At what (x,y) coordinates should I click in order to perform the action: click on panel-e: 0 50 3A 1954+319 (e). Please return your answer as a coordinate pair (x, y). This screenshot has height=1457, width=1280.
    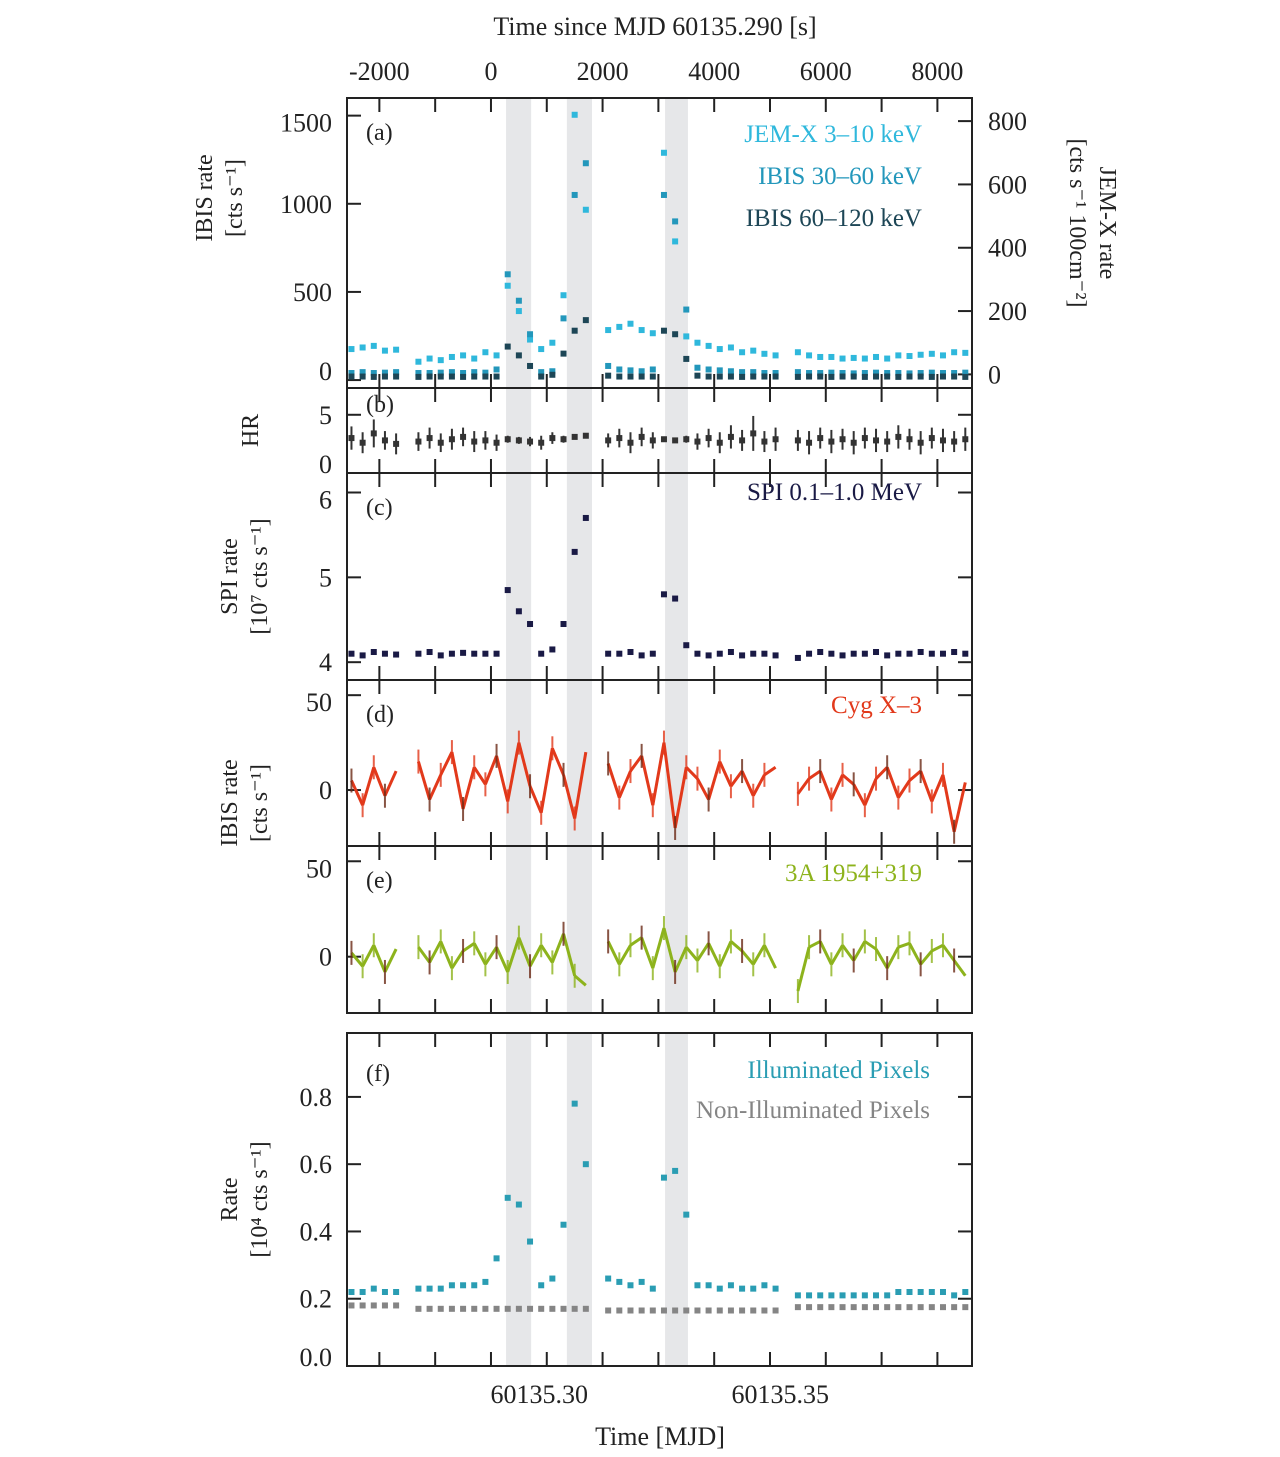
    Looking at the image, I should click on (639, 929).